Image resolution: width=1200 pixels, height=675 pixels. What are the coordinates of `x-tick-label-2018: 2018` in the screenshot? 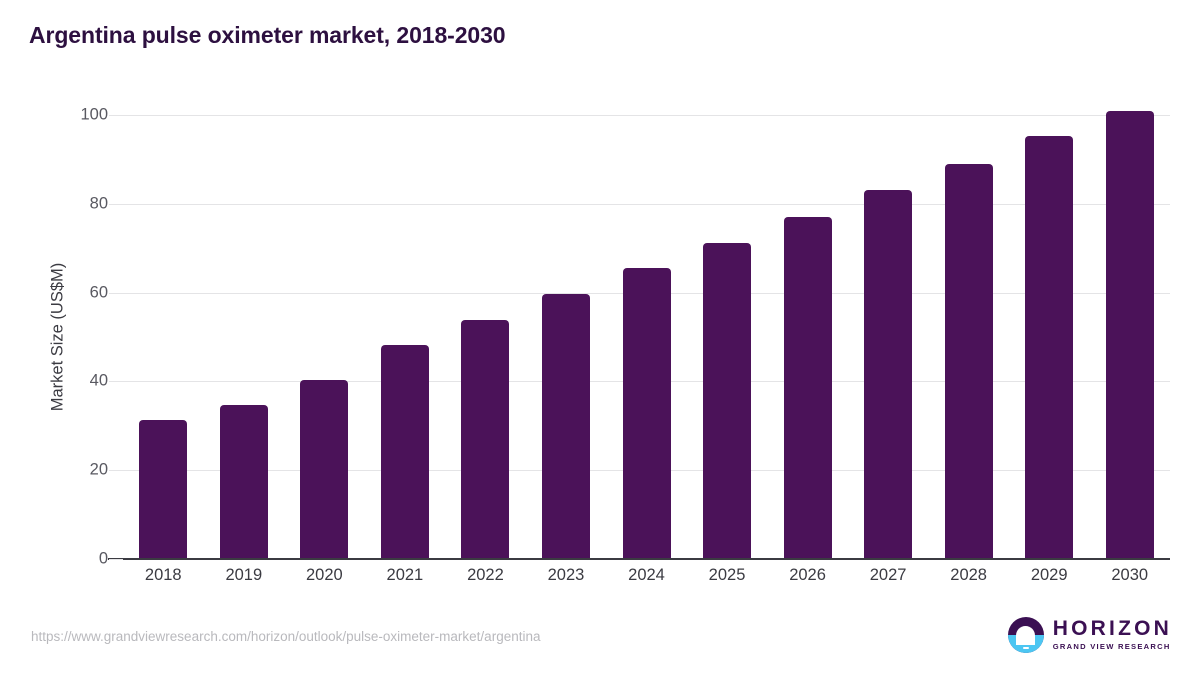 It's located at (163, 575).